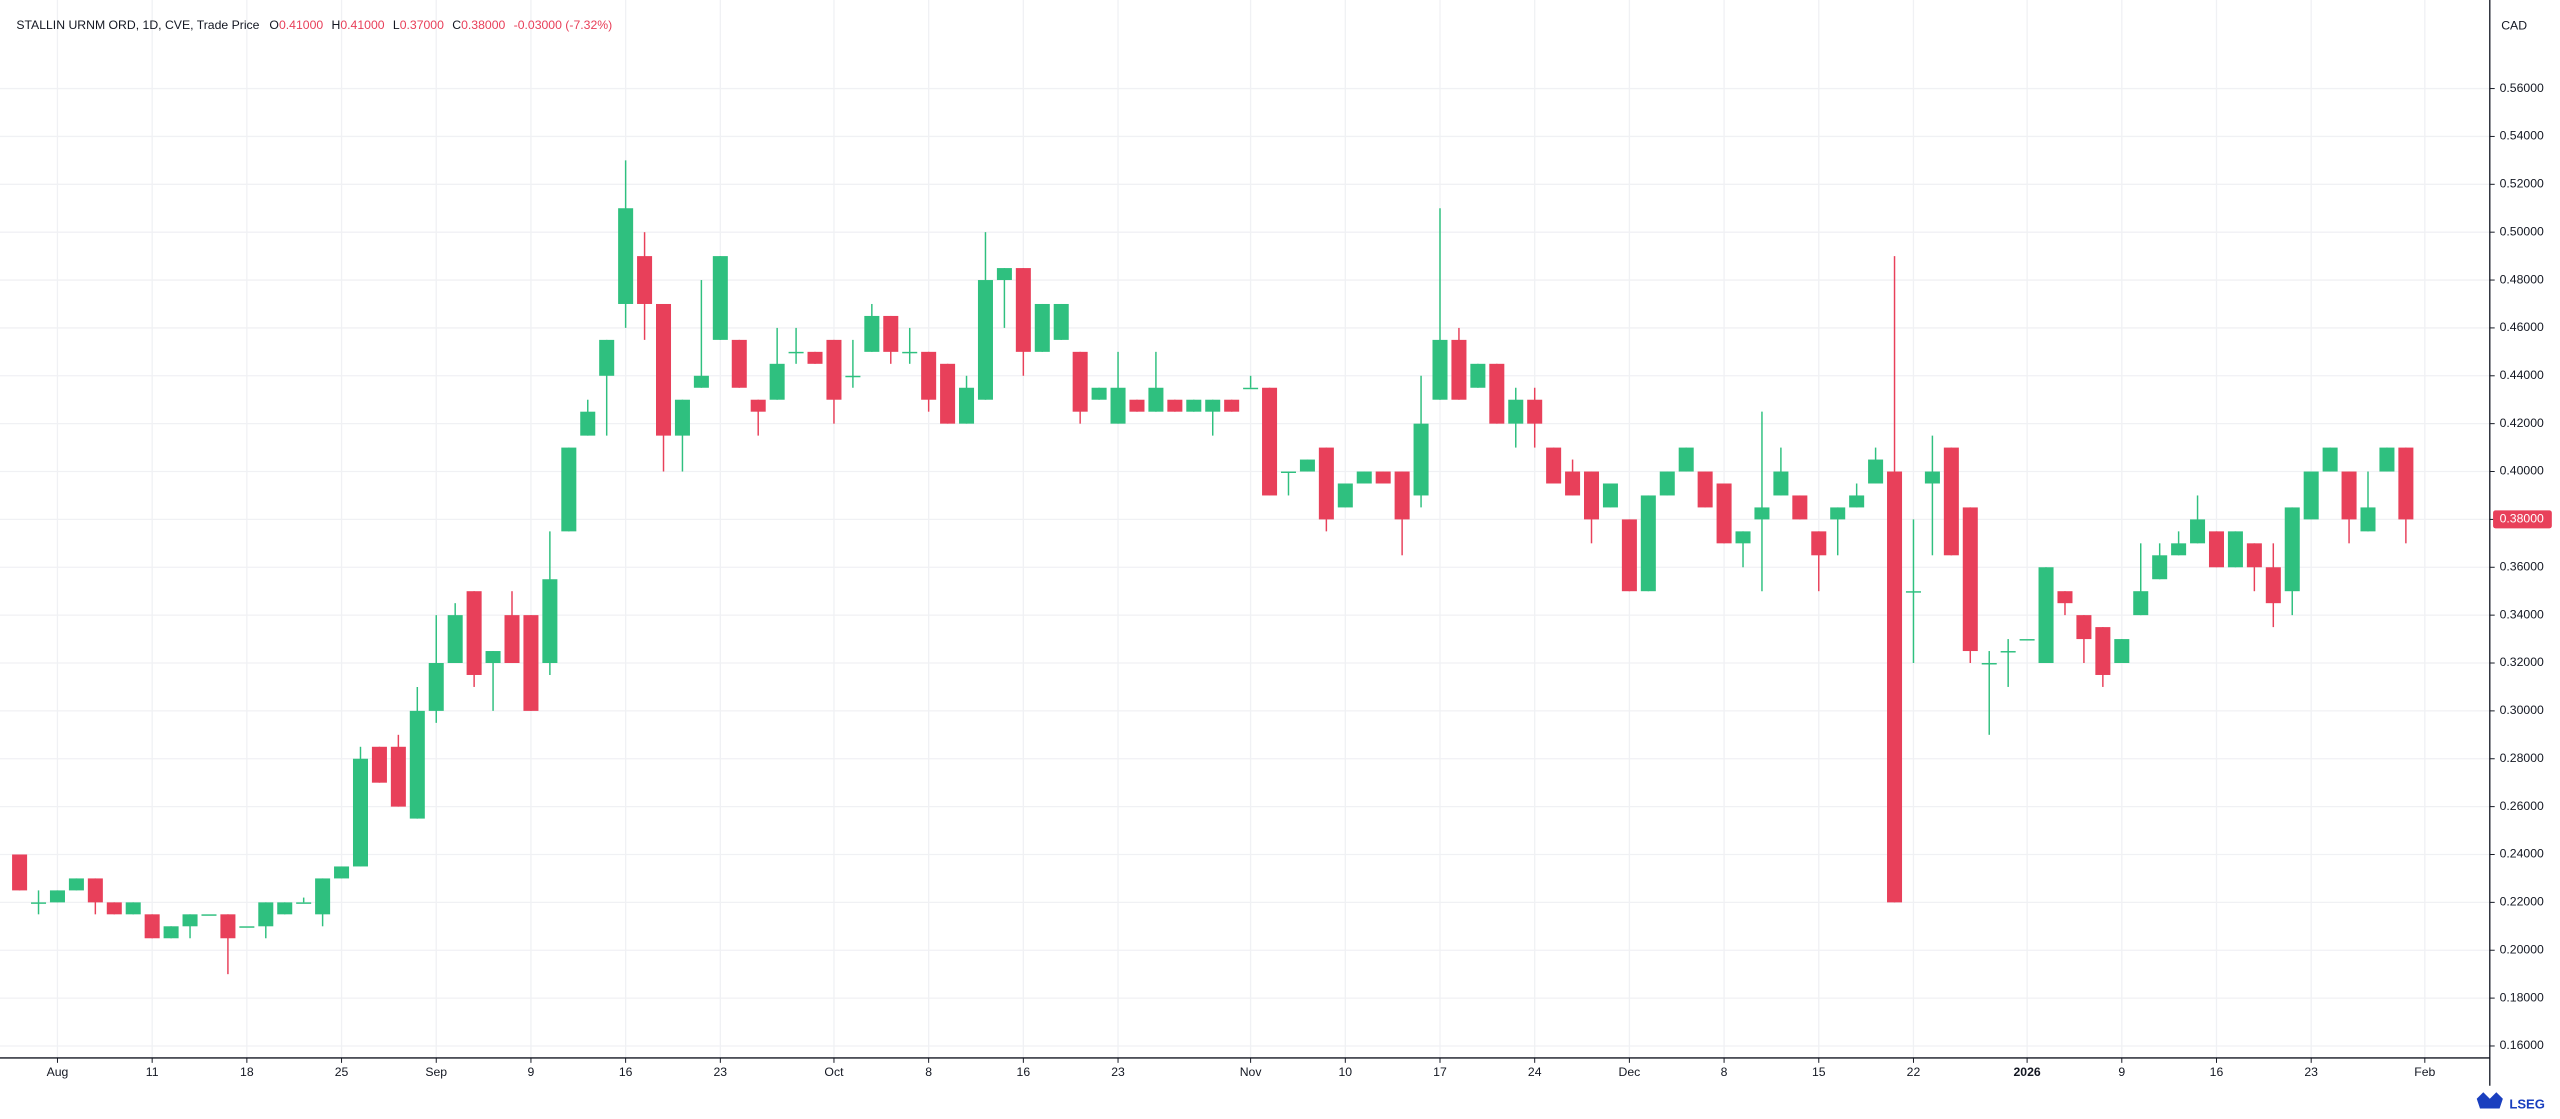 This screenshot has width=2560, height=1119. Describe the element at coordinates (834, 1072) in the screenshot. I see `x-tick-label: Oct` at that location.